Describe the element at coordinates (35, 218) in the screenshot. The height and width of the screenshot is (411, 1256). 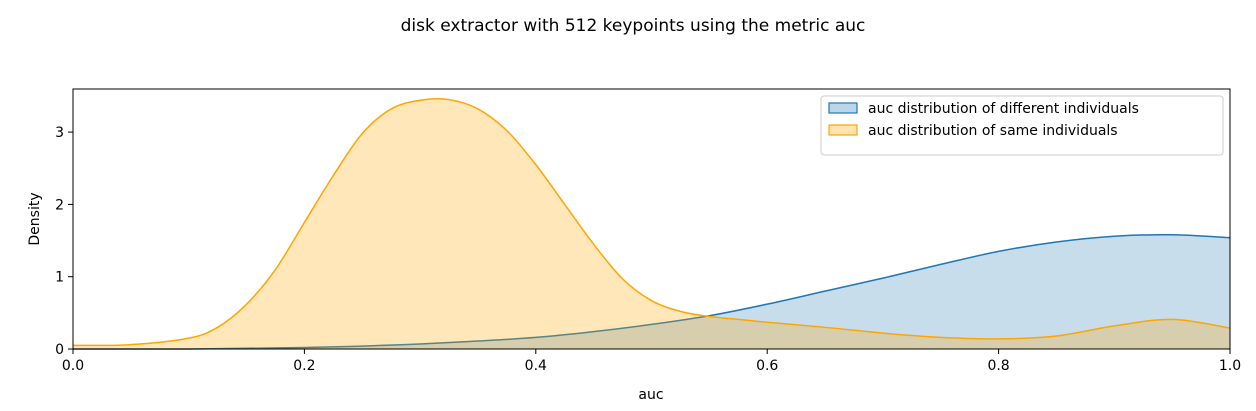
I see `y-axis-label: Density` at that location.